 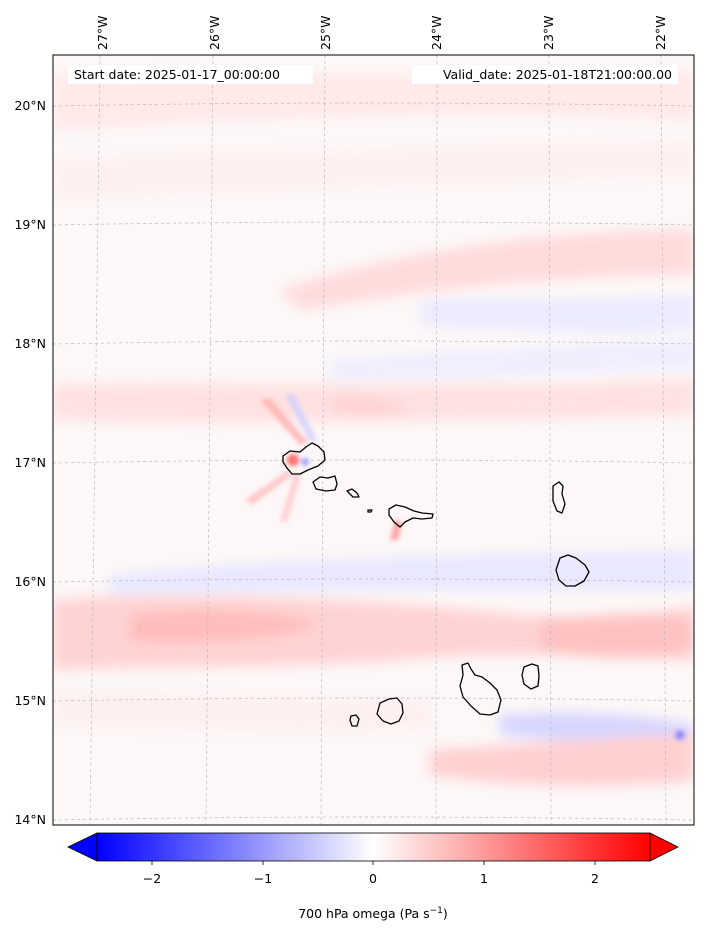 I want to click on colorbar-tick-label: −2, so click(x=152, y=878).